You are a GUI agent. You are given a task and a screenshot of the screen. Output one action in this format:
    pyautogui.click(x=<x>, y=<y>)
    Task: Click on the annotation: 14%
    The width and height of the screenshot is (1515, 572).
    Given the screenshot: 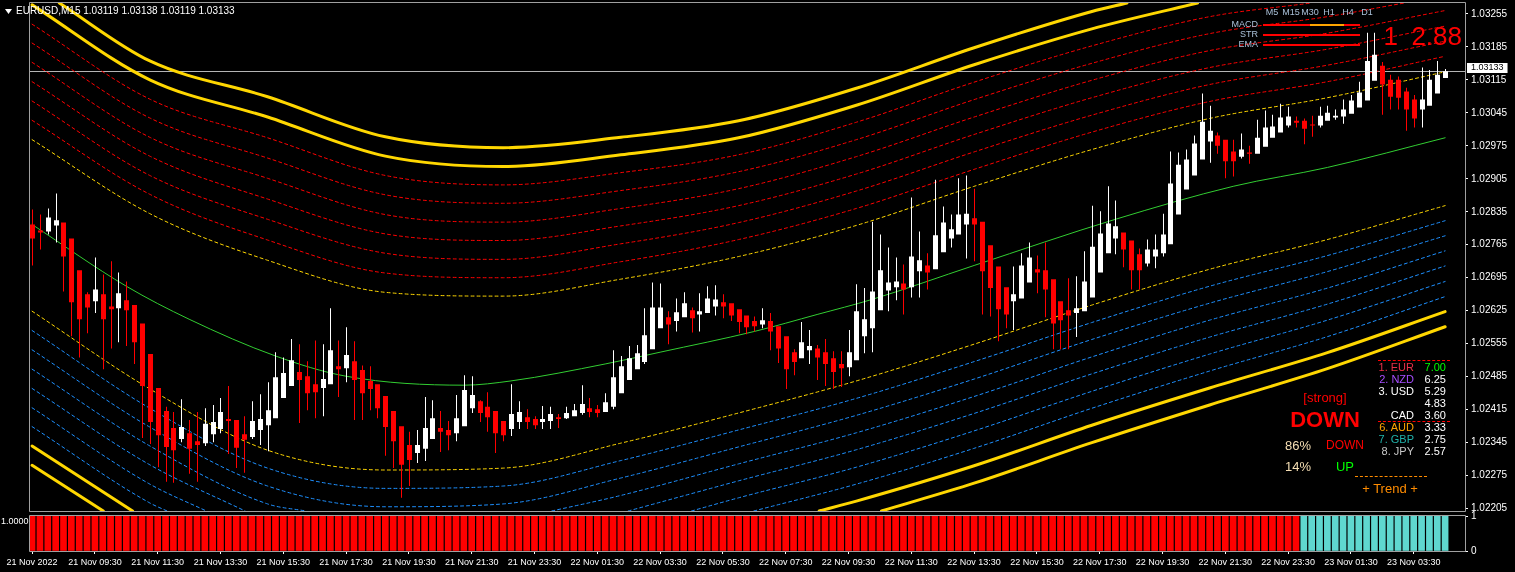 What is the action you would take?
    pyautogui.click(x=1298, y=466)
    